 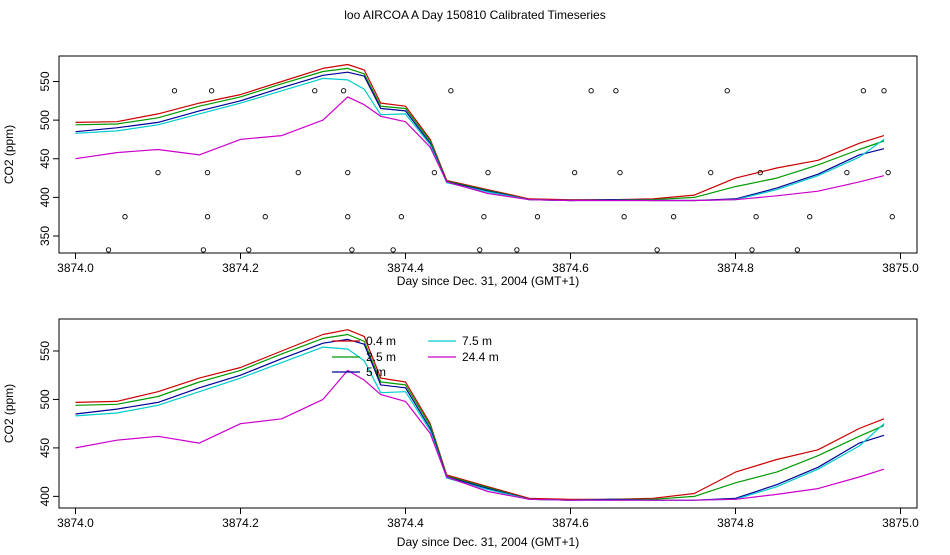 I want to click on legend-label: 2.5 m, so click(x=381, y=357).